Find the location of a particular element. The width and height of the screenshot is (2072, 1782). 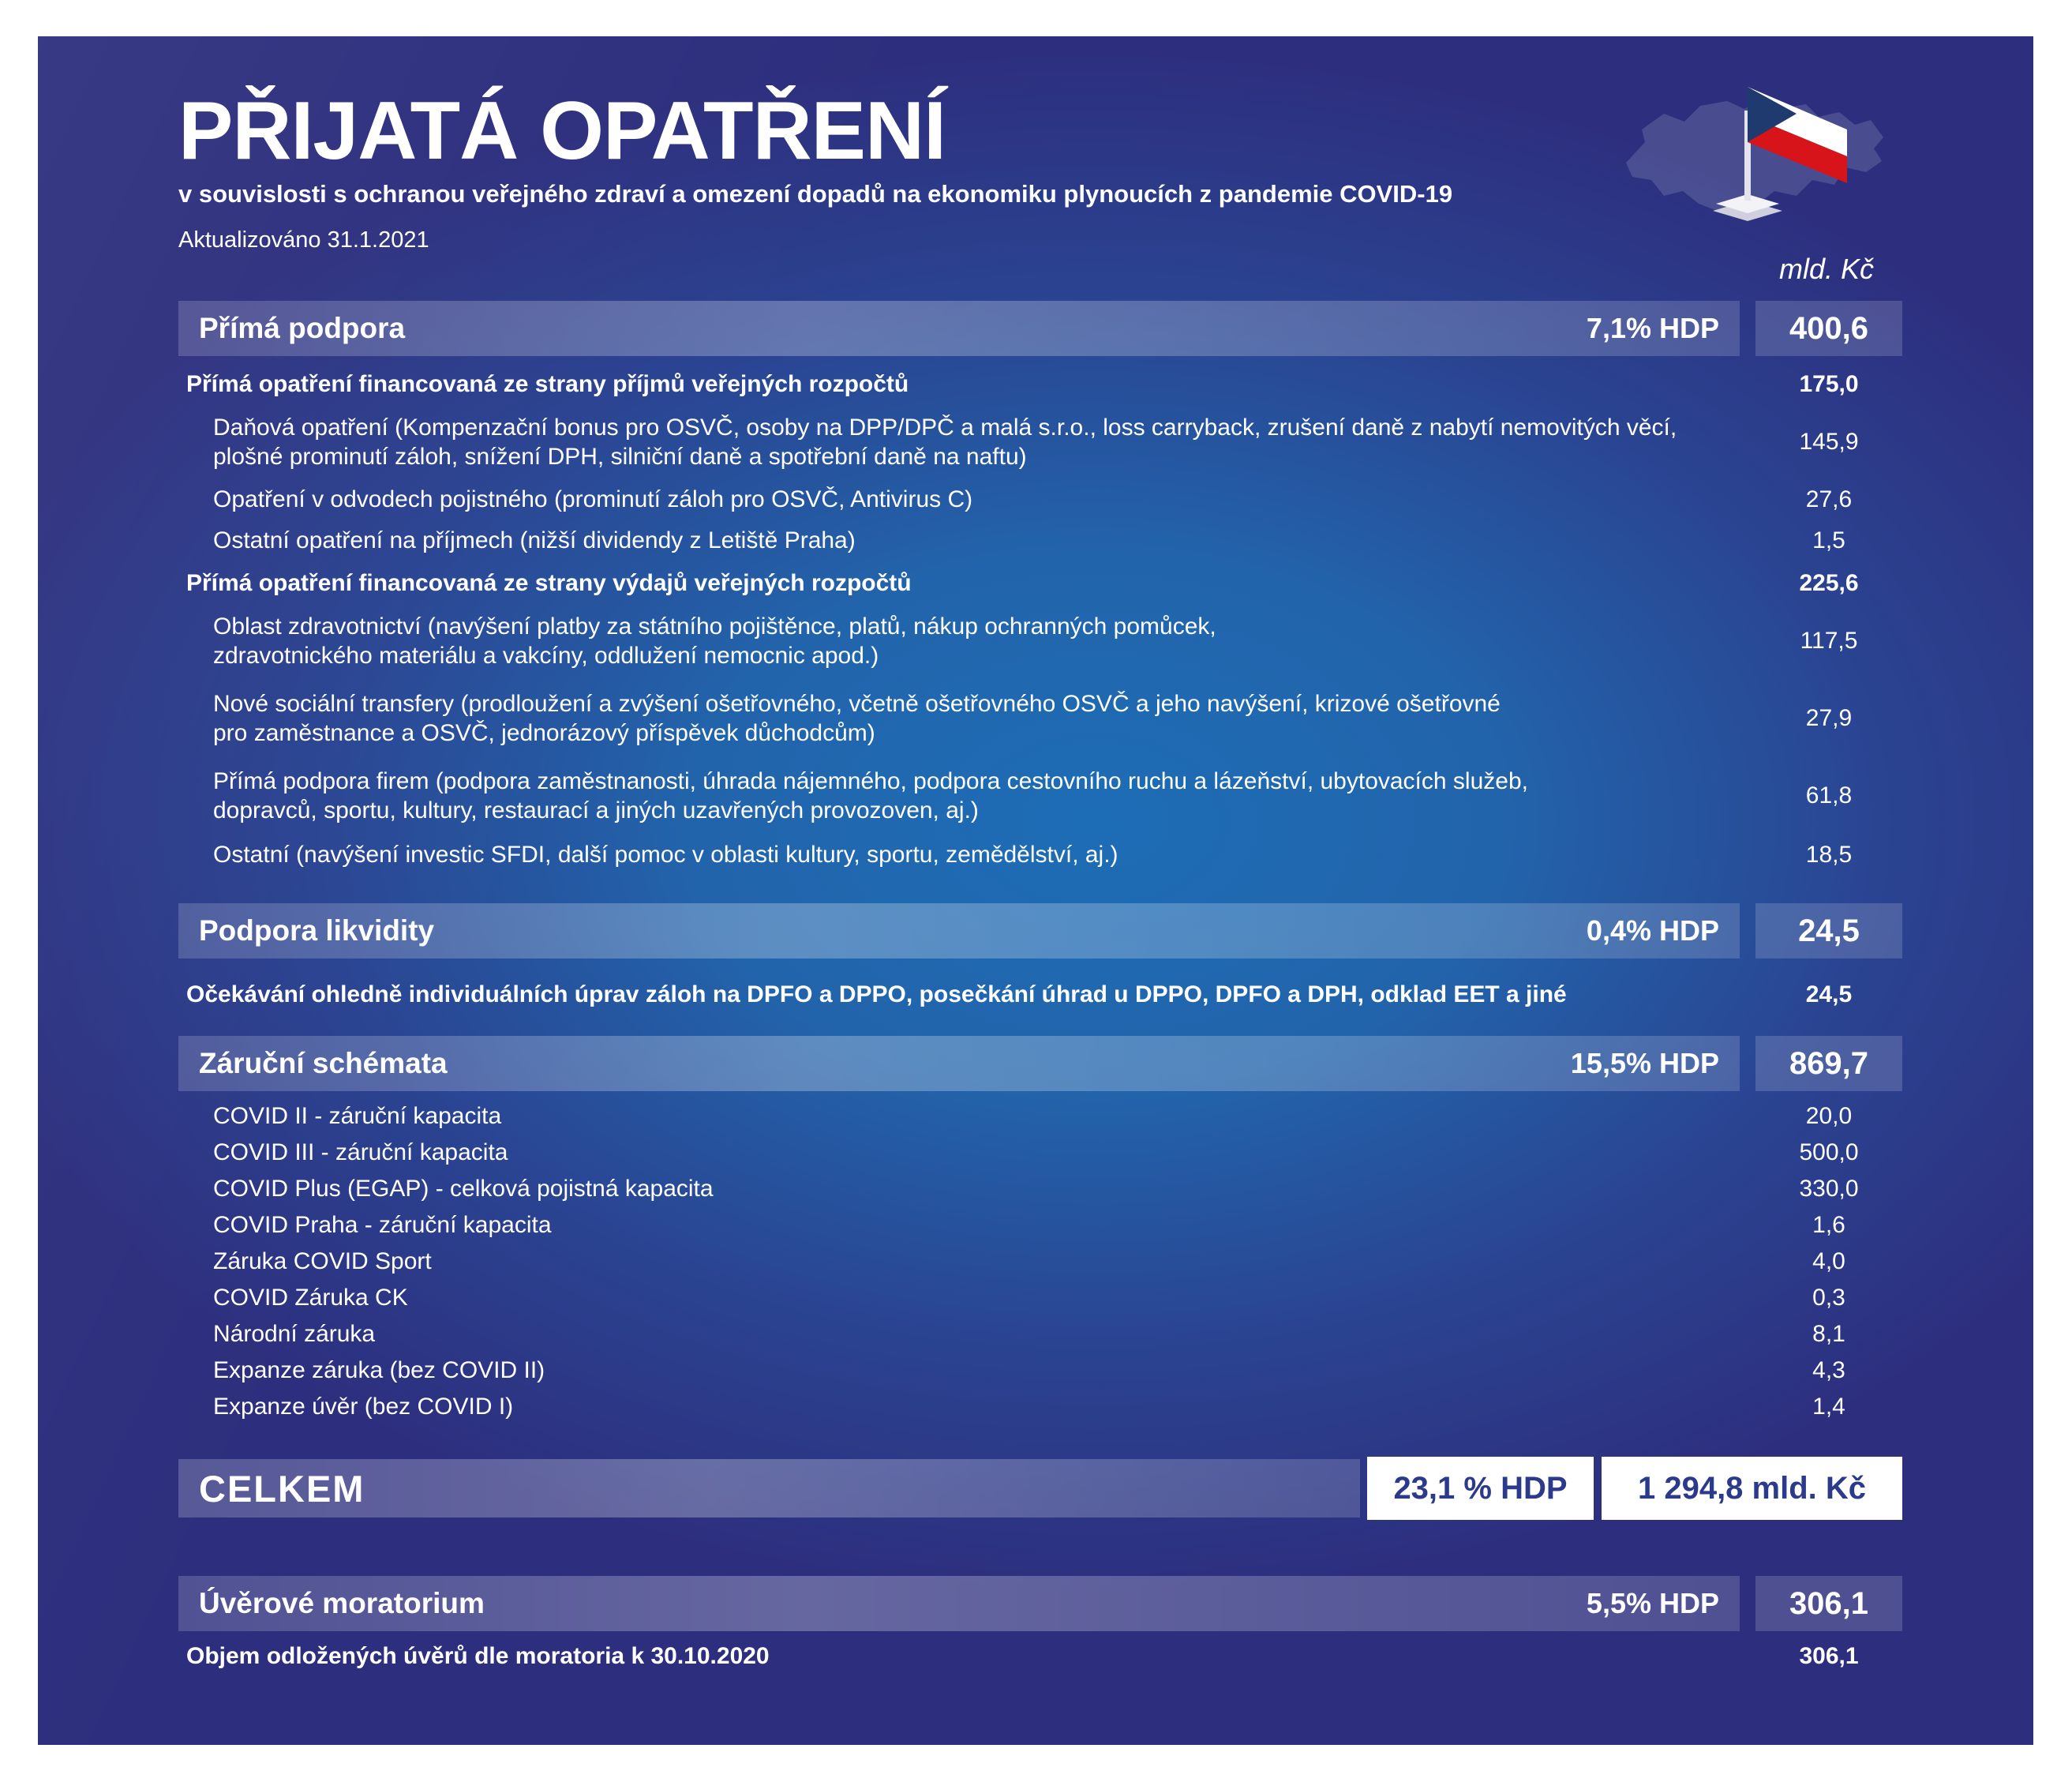

flag-base is located at coordinates (1748, 203).